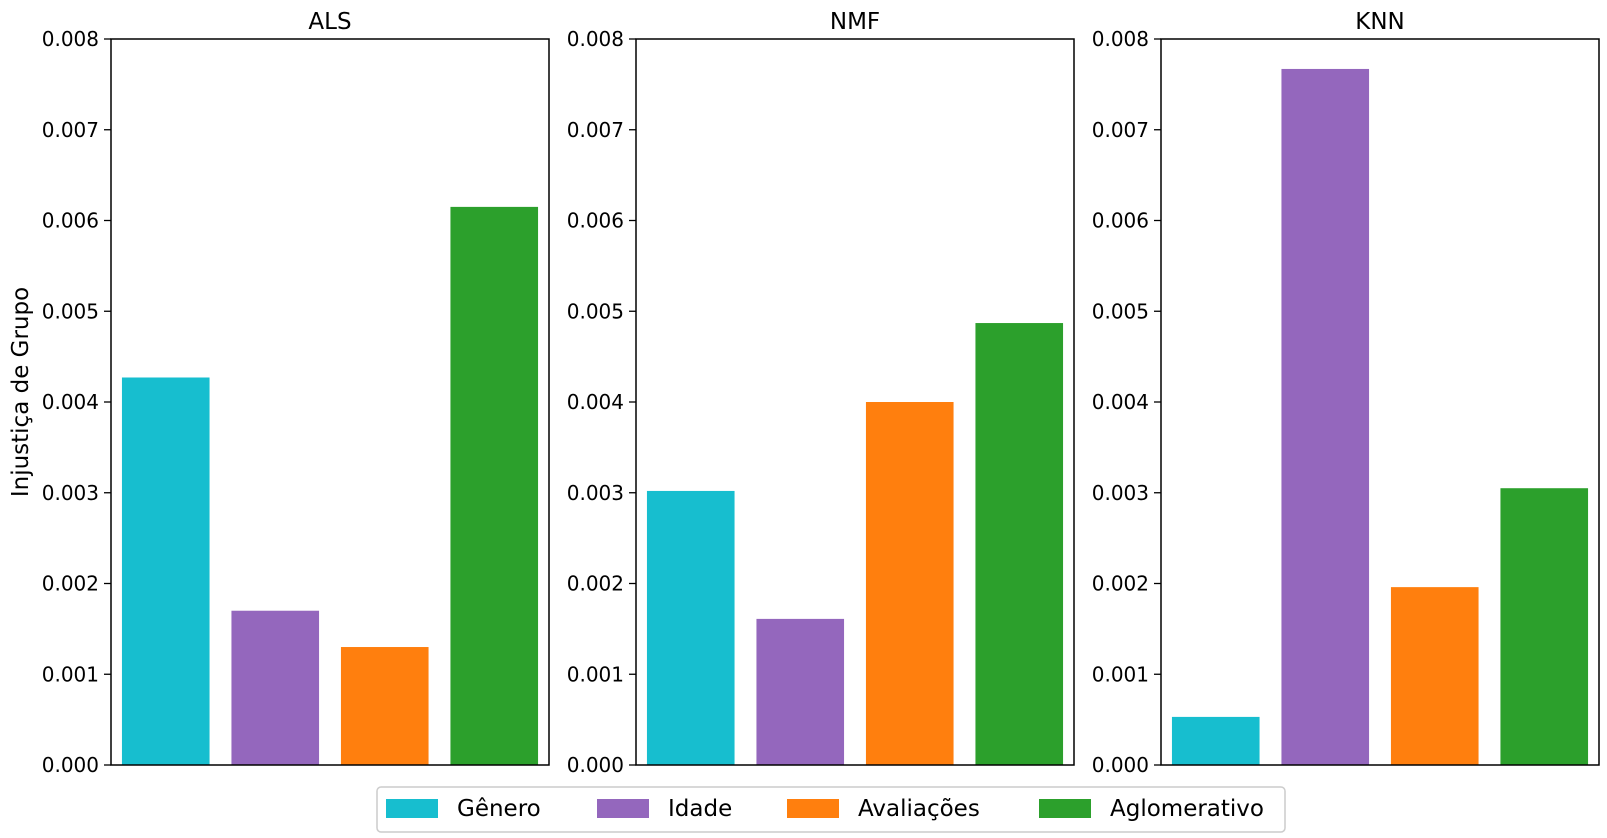 This screenshot has width=1607, height=838. What do you see at coordinates (329, 22) in the screenshot?
I see `panel-title: ALS` at bounding box center [329, 22].